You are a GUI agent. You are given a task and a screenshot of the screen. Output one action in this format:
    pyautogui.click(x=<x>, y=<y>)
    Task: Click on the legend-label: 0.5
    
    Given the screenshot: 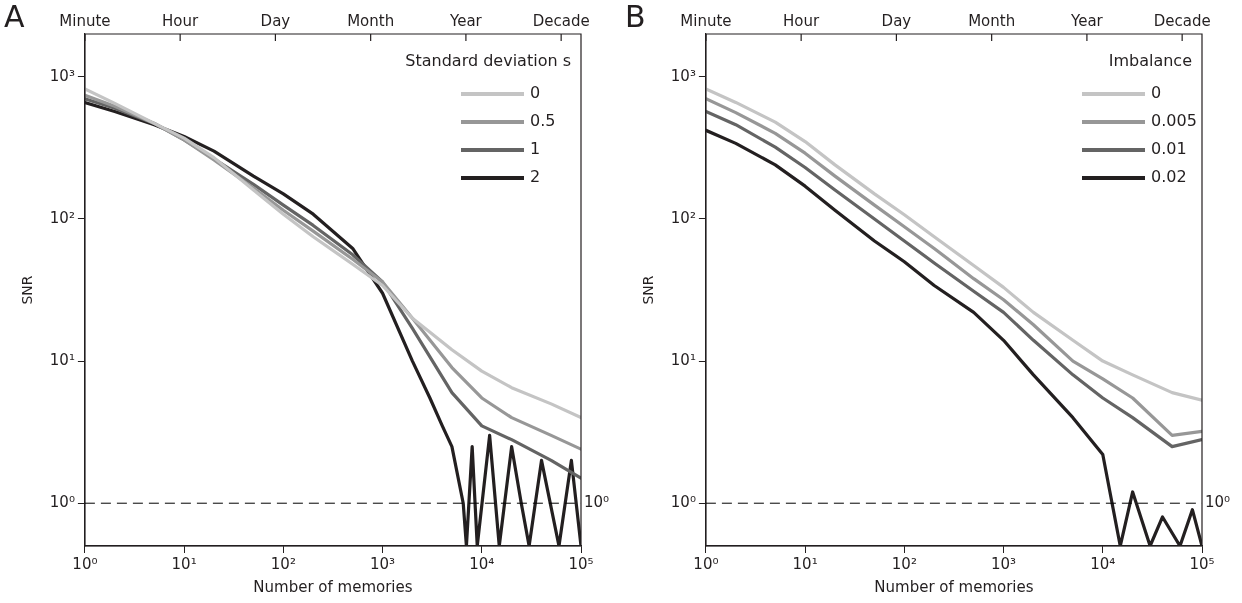 What is the action you would take?
    pyautogui.click(x=543, y=121)
    